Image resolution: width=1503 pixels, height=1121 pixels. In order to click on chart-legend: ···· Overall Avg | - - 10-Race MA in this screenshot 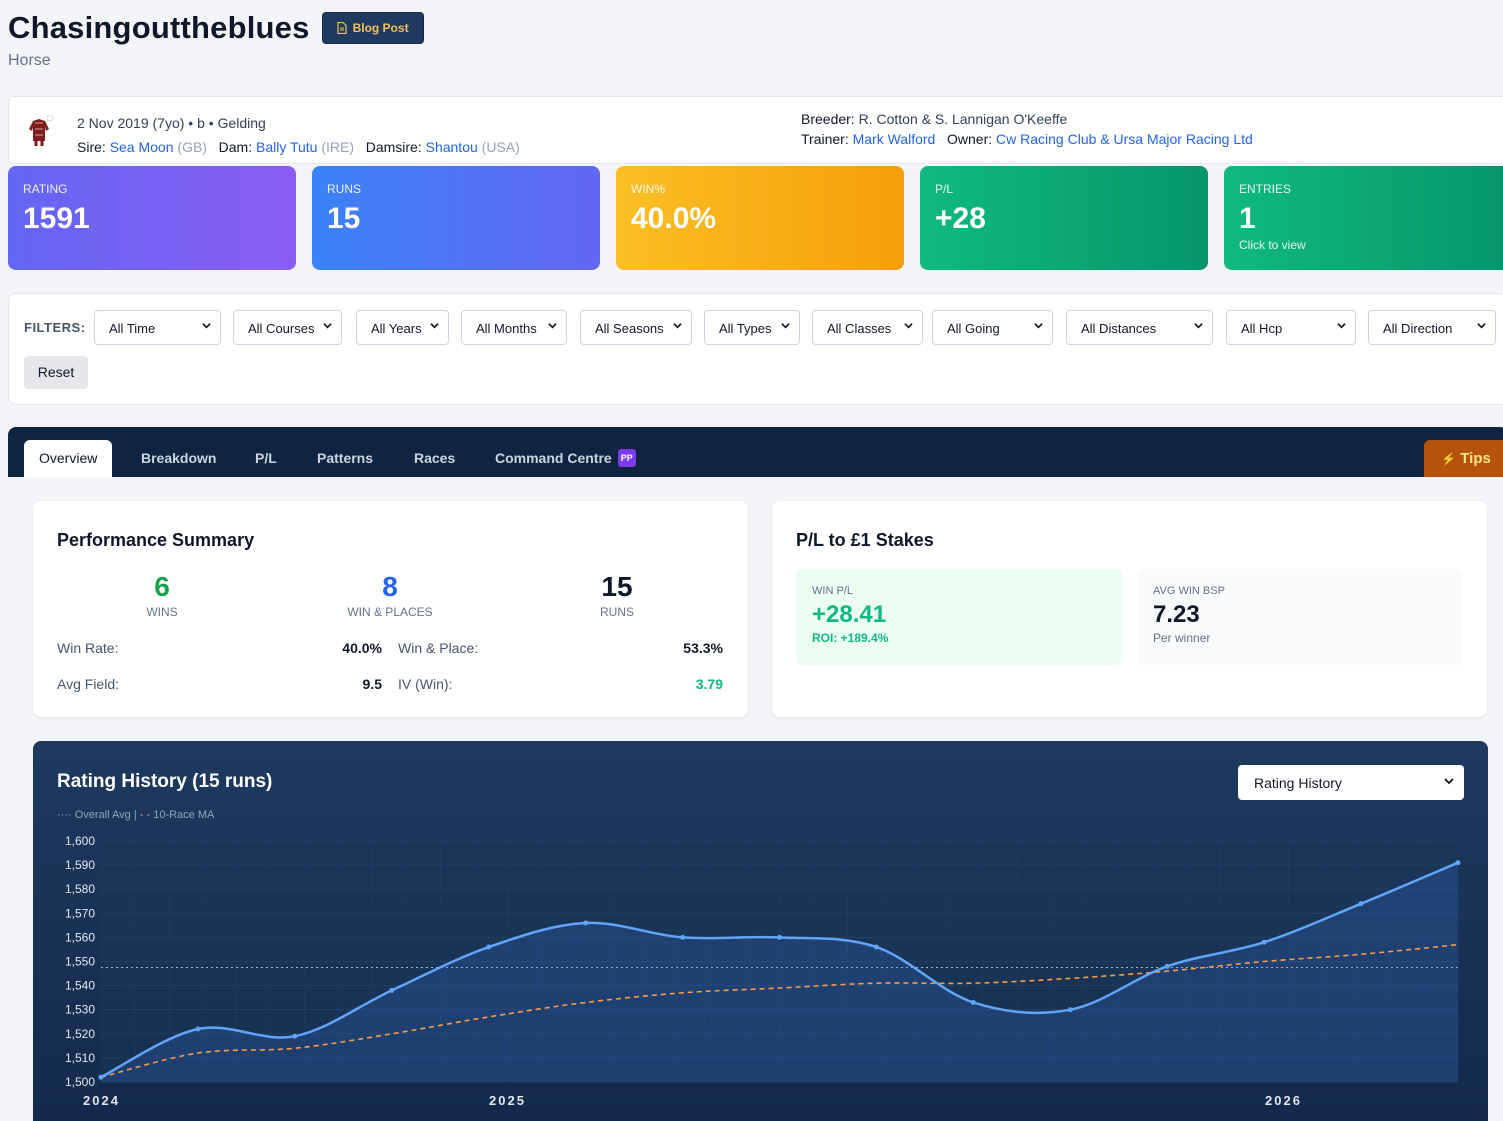, I will do `click(135, 815)`.